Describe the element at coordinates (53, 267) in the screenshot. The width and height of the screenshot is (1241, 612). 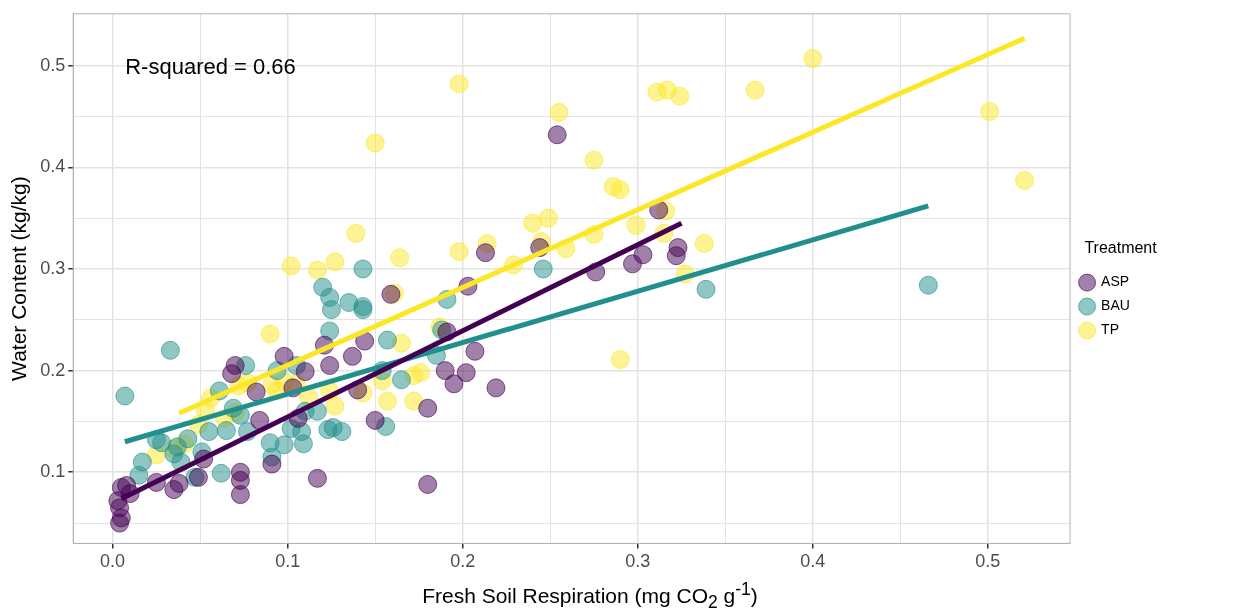
I see `y-tick-label: 0.3` at that location.